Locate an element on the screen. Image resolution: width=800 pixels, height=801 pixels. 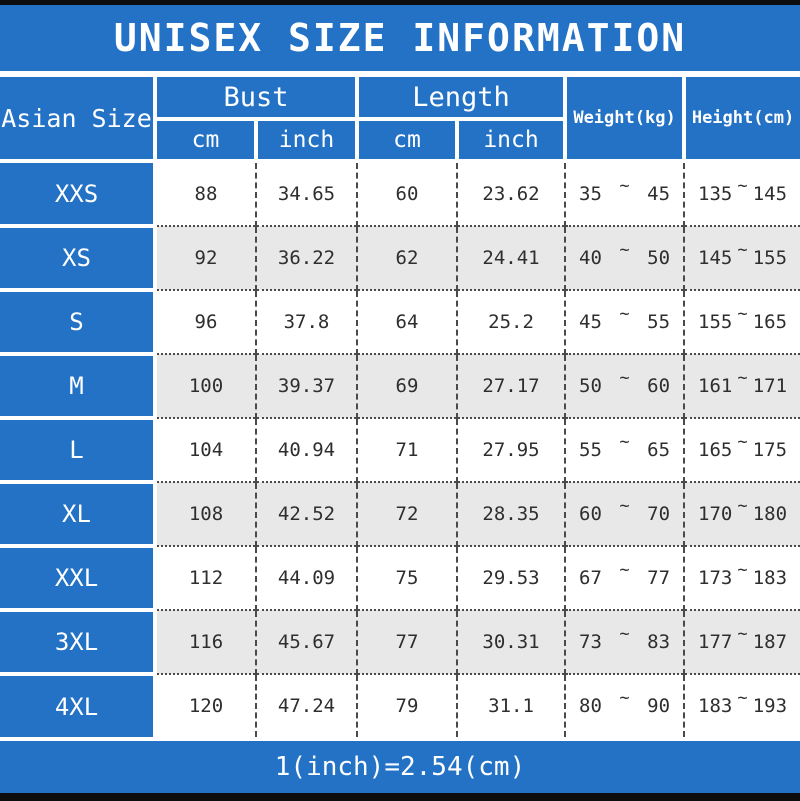
weight-range: 67 ~77 is located at coordinates (624, 577).